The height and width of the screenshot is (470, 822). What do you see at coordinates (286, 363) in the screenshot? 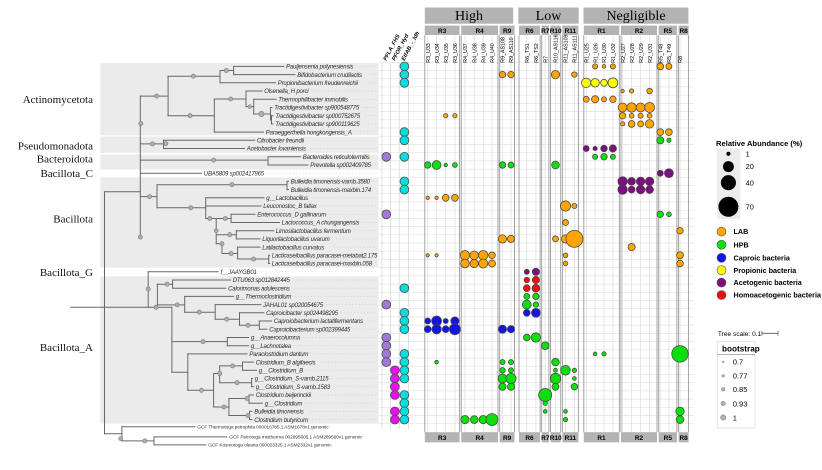
I see `svg-text: Clostridium_B algifaecis` at bounding box center [286, 363].